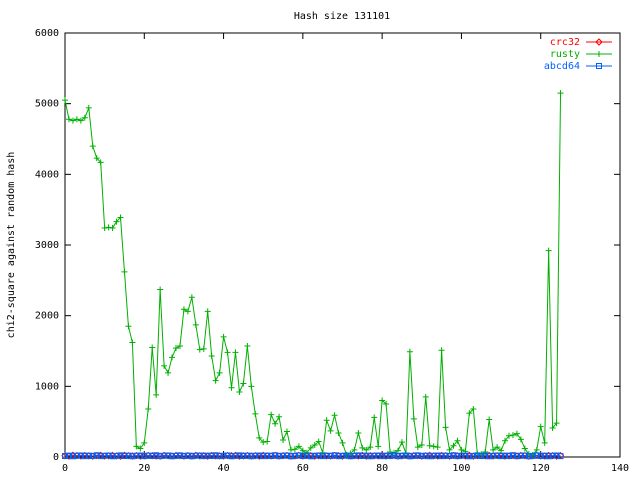 This screenshot has width=640, height=480. I want to click on x-tick-label: 100, so click(461, 468).